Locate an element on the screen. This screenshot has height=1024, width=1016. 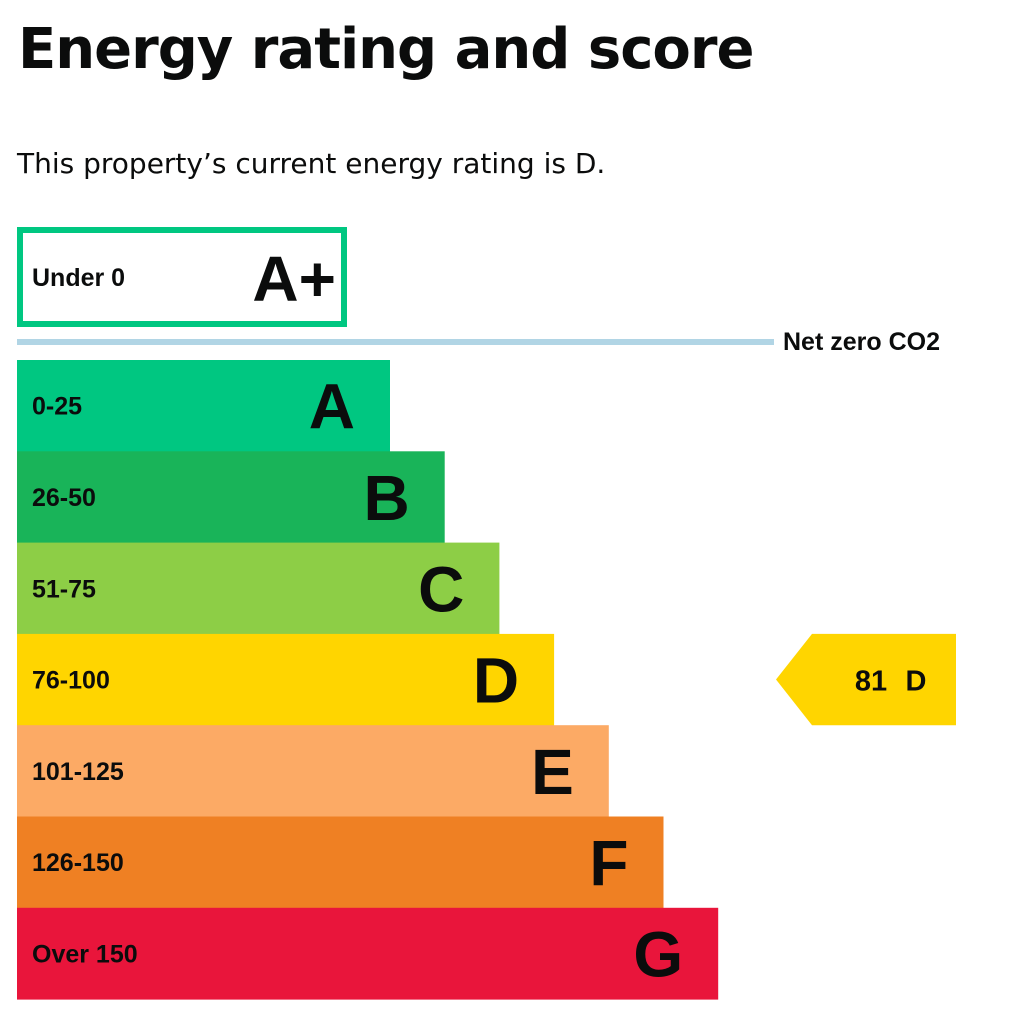
band-letter-label: A is located at coordinates (332, 407).